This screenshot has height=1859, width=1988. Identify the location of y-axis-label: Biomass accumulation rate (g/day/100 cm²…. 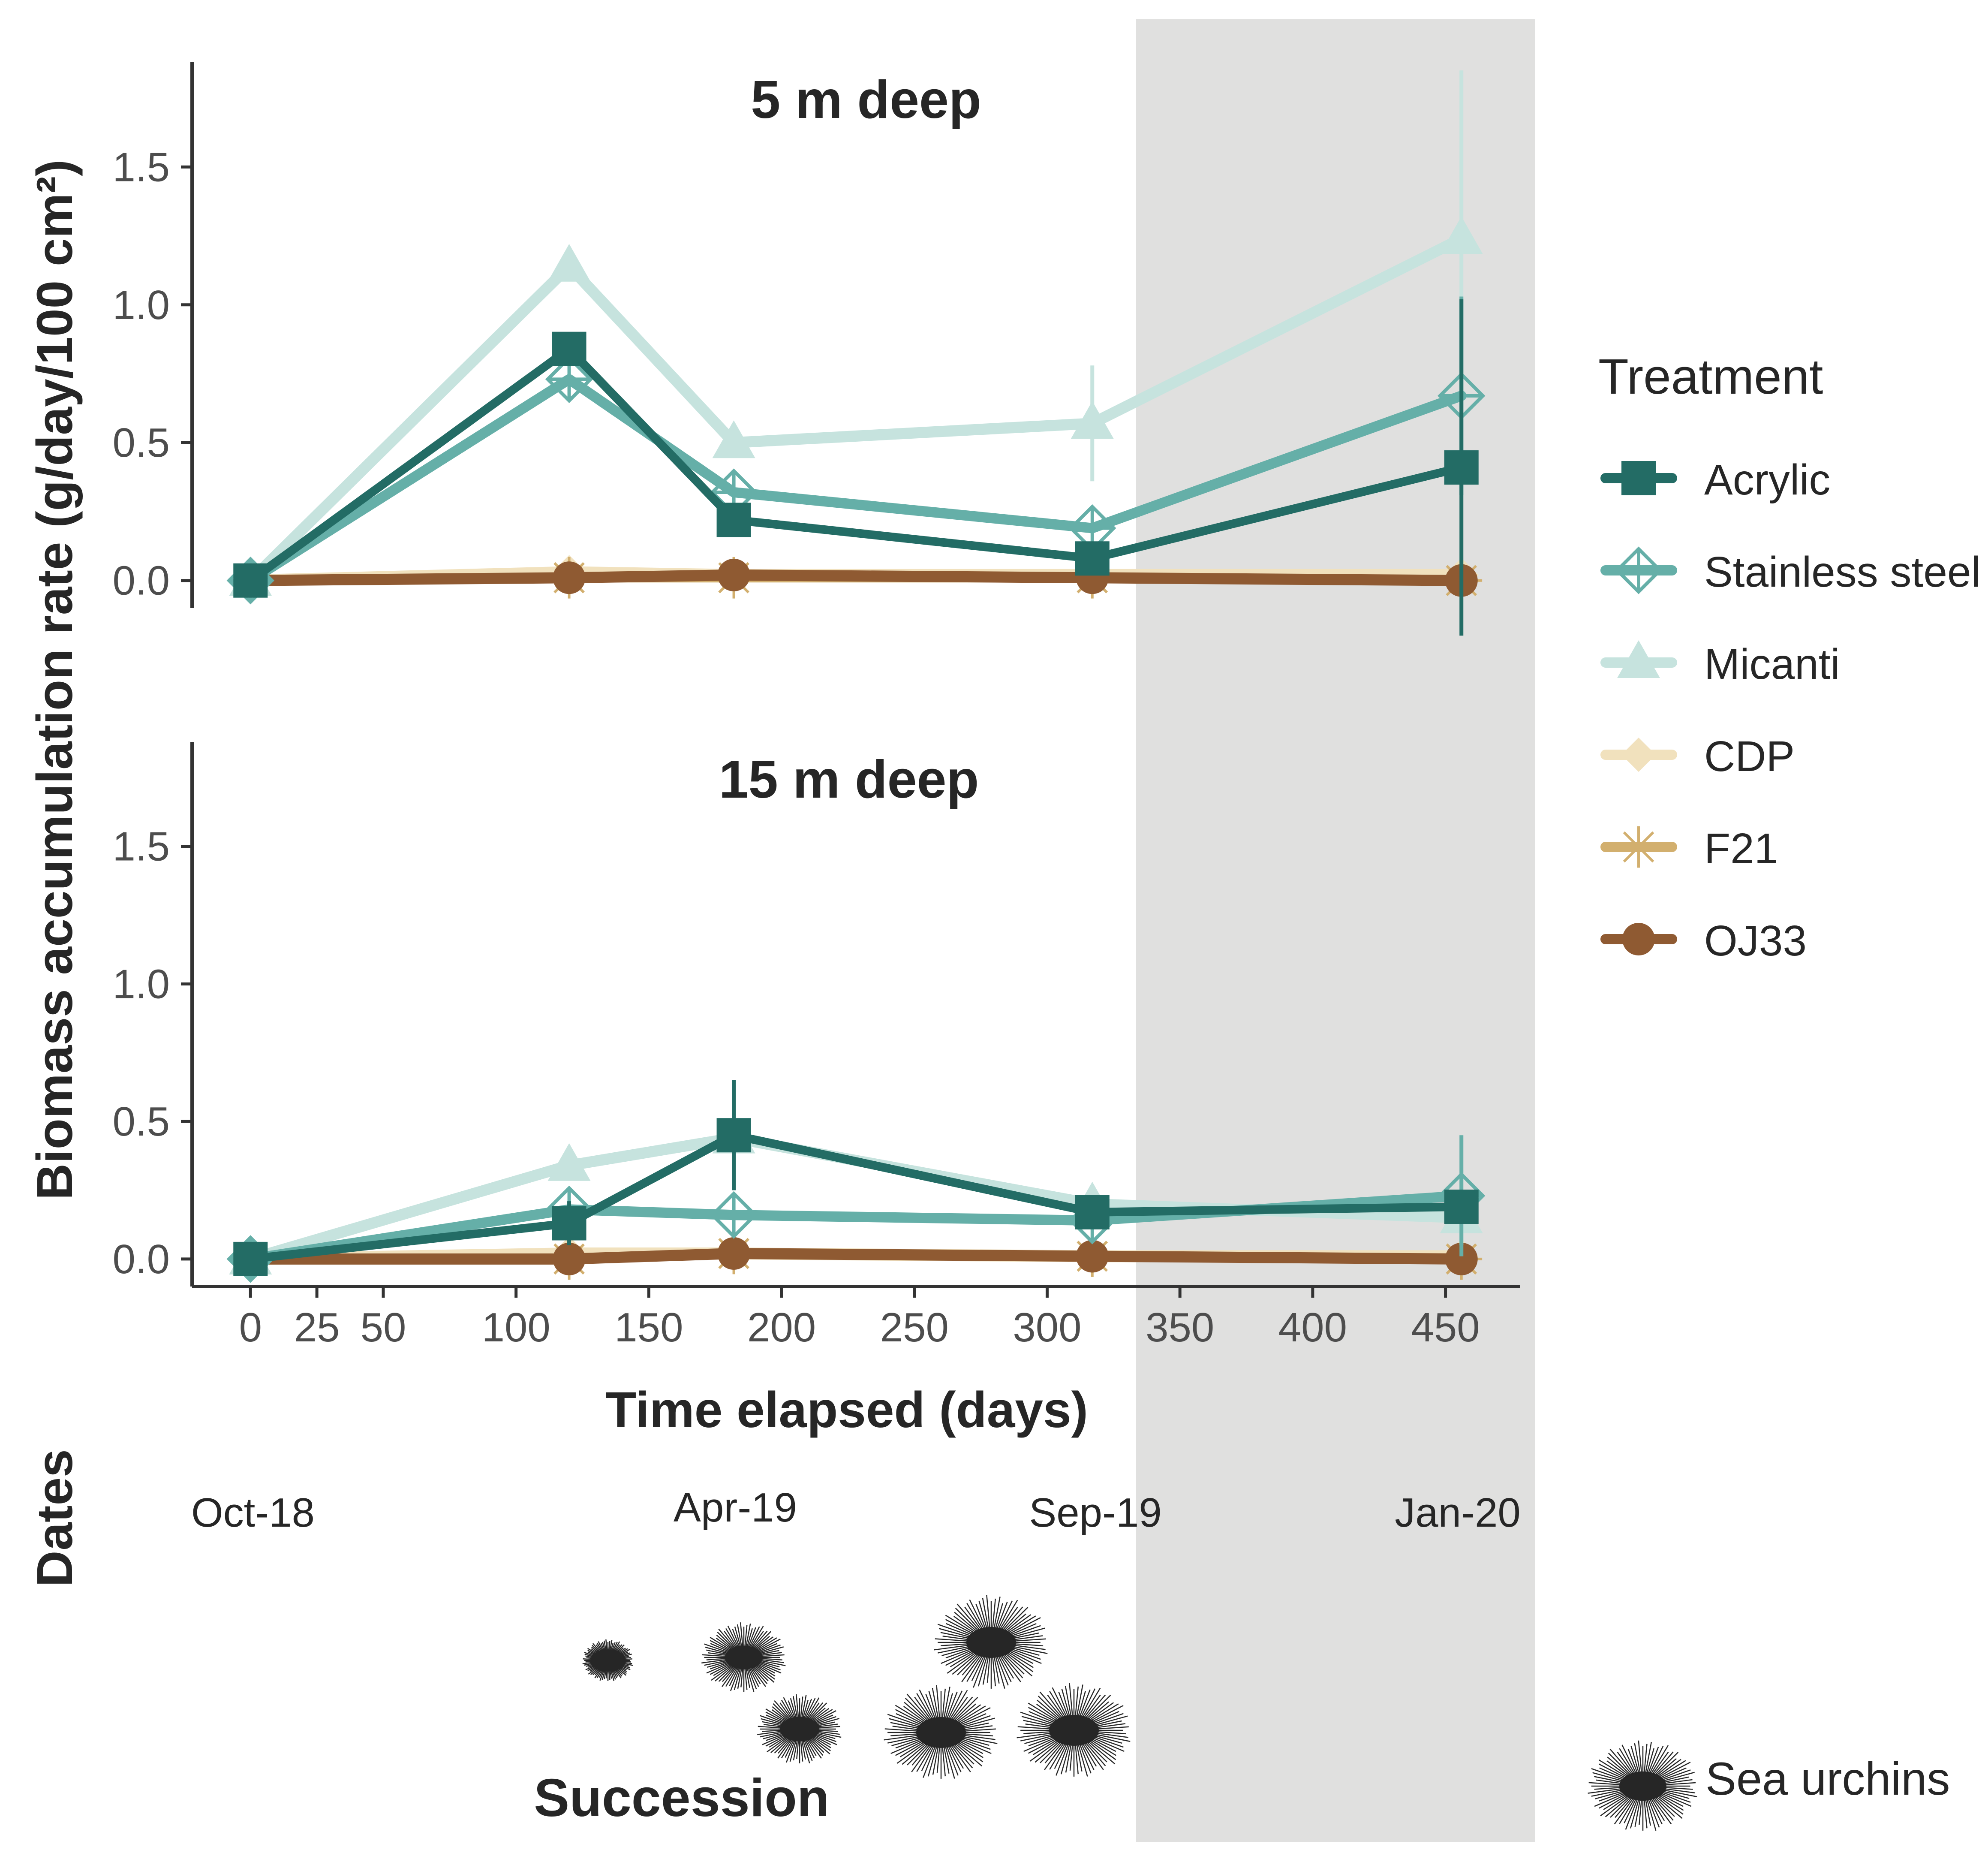
(55, 680).